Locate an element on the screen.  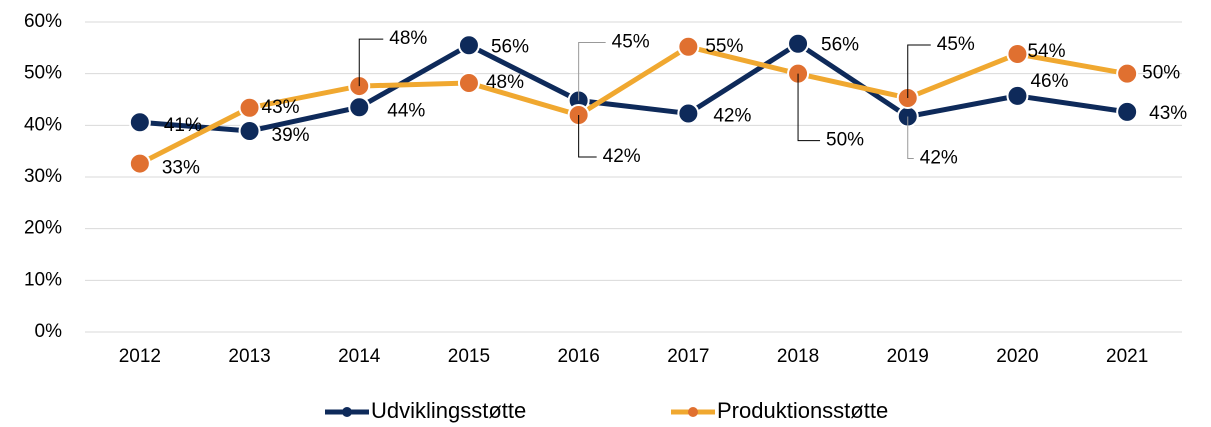
data-label: 54% is located at coordinates (1046, 51).